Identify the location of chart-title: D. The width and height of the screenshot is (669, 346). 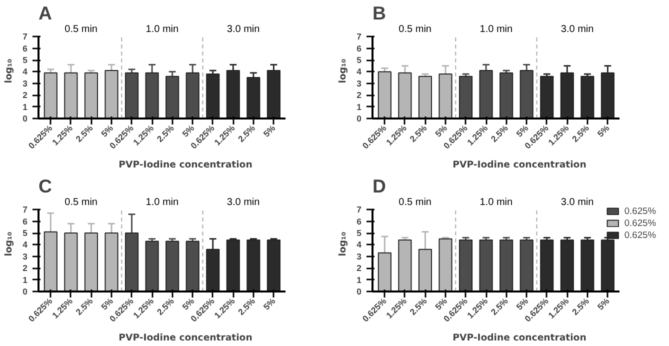
(379, 186).